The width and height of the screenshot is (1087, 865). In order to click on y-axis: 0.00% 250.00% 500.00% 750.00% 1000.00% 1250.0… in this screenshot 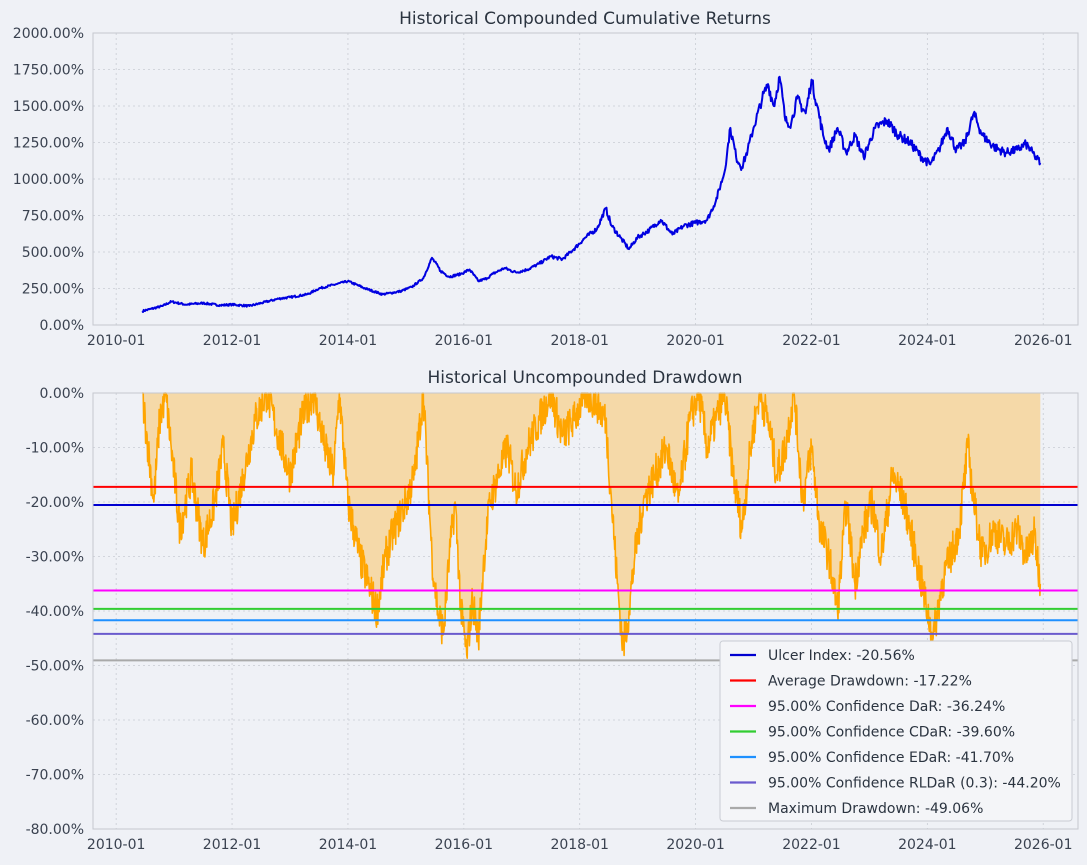, I will do `click(48, 180)`.